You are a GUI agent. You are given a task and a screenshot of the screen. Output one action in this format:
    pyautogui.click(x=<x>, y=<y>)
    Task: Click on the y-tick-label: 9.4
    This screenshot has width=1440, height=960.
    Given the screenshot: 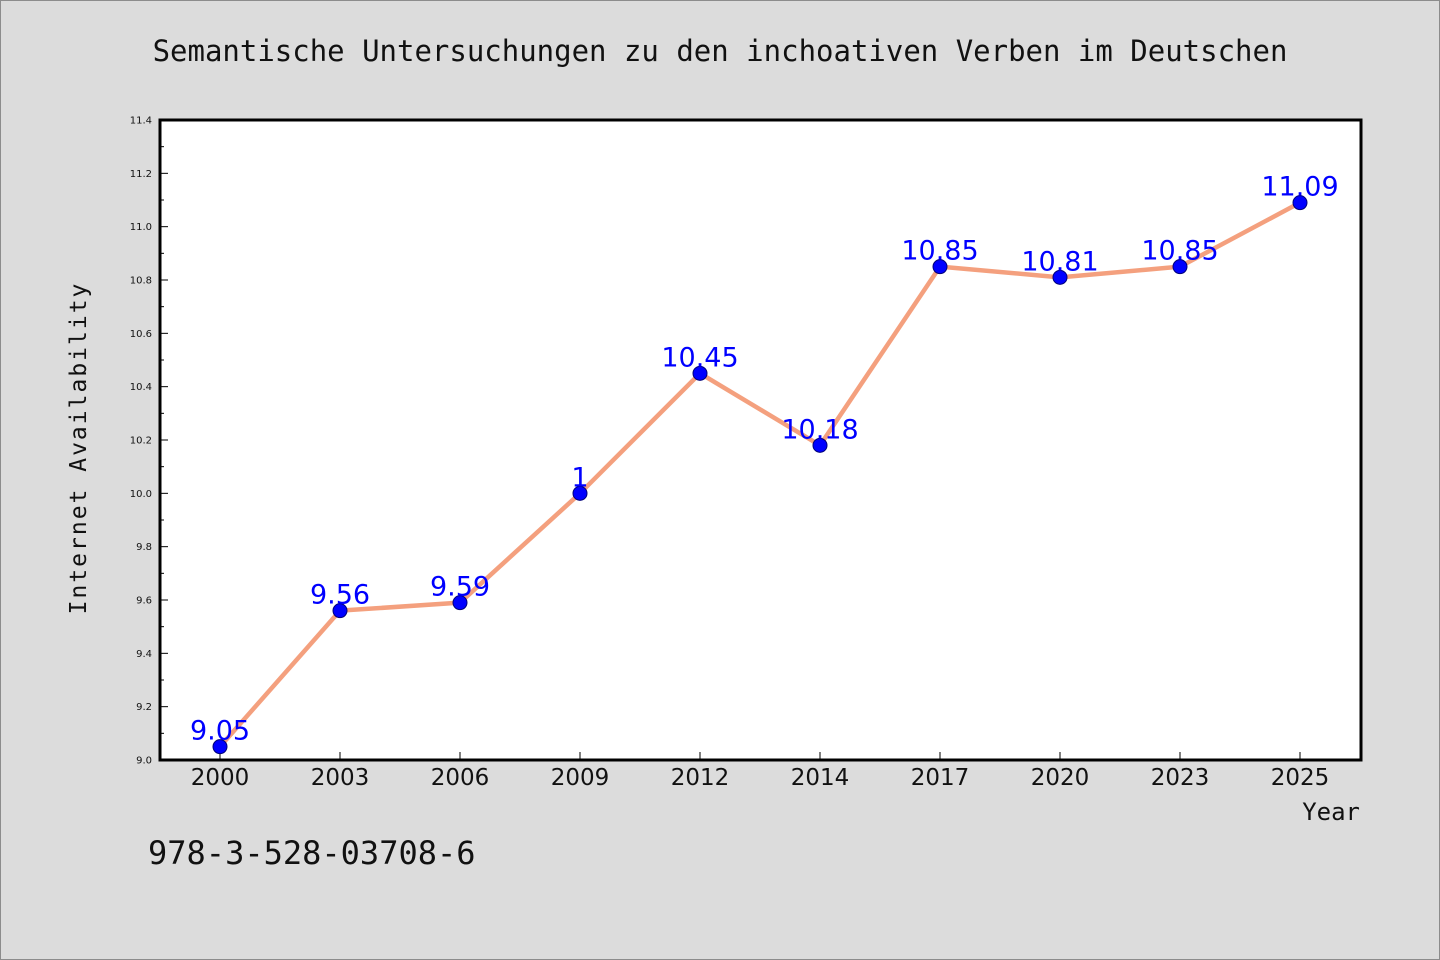 What is the action you would take?
    pyautogui.click(x=144, y=654)
    